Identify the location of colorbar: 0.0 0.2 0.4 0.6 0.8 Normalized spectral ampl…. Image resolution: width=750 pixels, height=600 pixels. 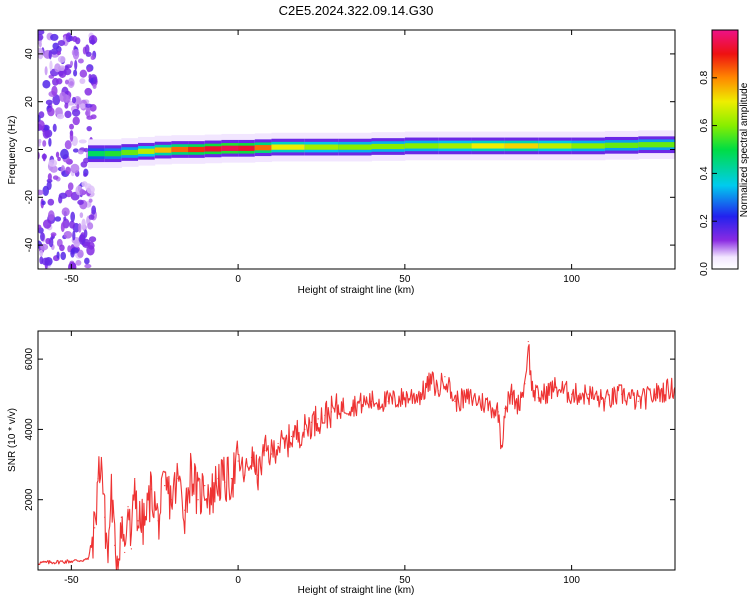
(724, 152).